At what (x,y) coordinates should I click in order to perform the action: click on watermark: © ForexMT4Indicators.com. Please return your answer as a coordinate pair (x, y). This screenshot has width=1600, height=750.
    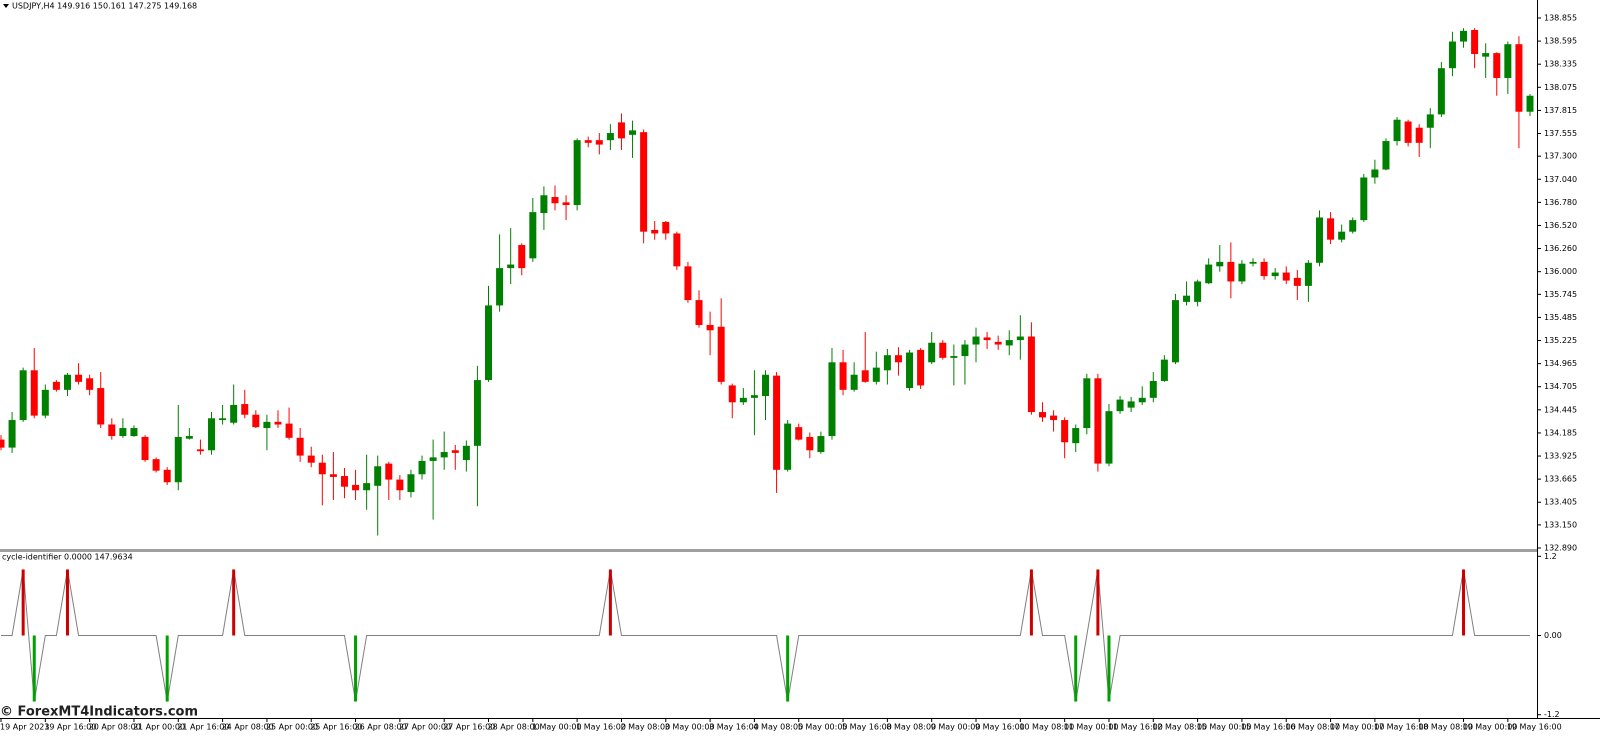
    Looking at the image, I should click on (99, 712).